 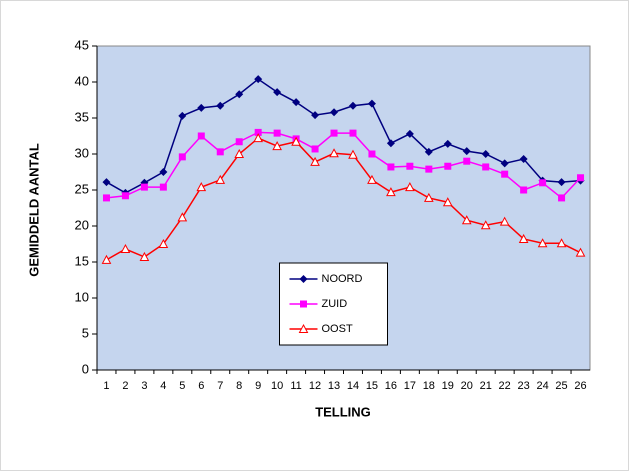 What do you see at coordinates (315, 386) in the screenshot?
I see `x-tick-label: 12` at bounding box center [315, 386].